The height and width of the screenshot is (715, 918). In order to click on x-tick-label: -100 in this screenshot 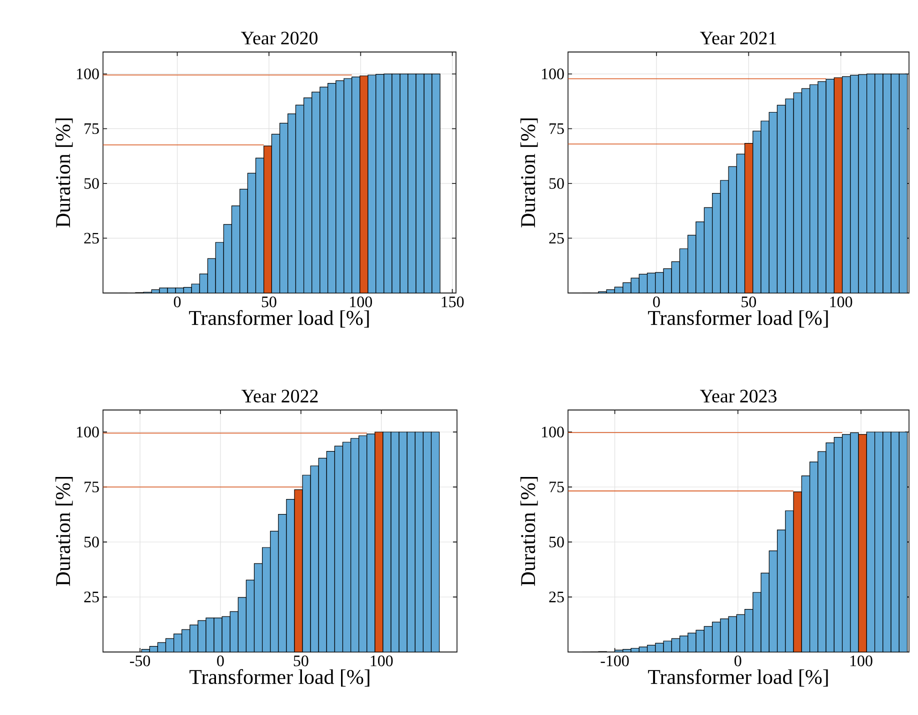, I will do `click(614, 661)`.